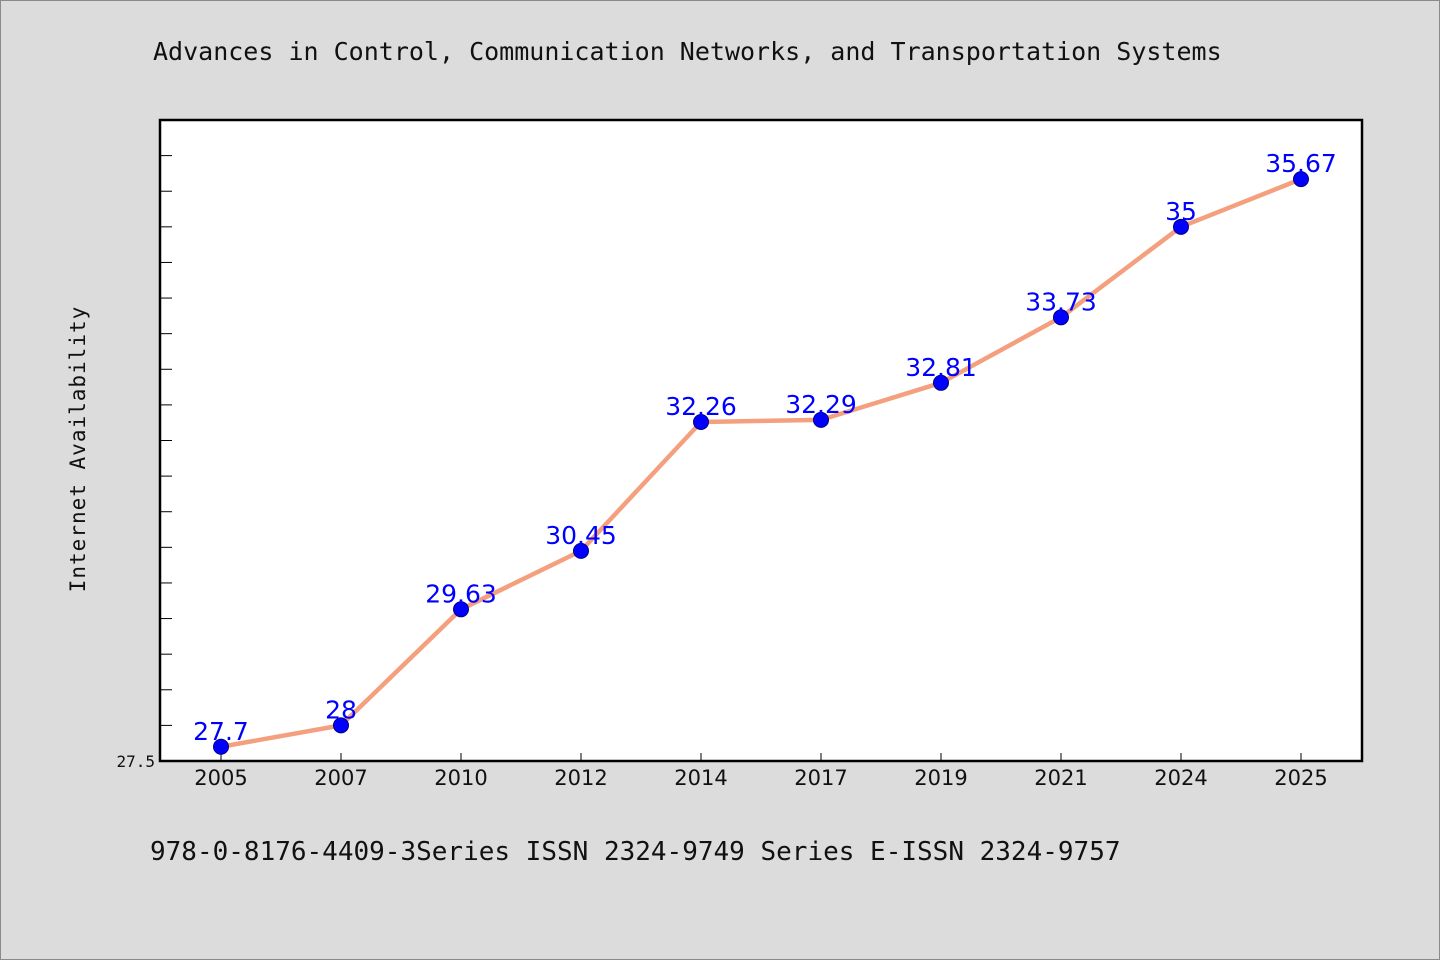  What do you see at coordinates (820, 778) in the screenshot?
I see `x-tick-label: 2017` at bounding box center [820, 778].